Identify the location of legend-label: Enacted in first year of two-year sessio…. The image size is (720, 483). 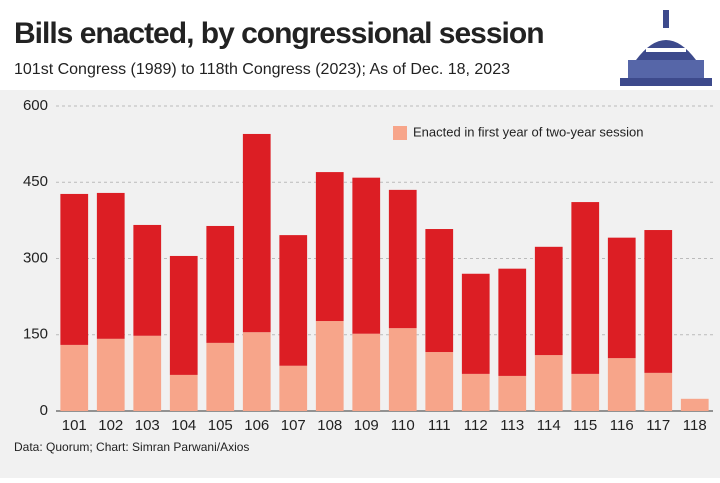
(528, 131).